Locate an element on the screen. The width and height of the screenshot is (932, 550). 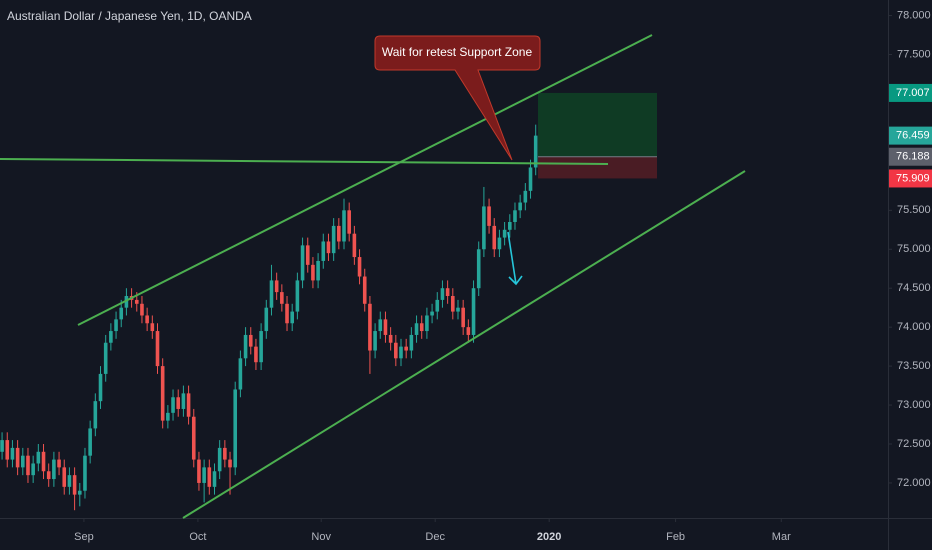
y-tick-label: 75.000 is located at coordinates (914, 249).